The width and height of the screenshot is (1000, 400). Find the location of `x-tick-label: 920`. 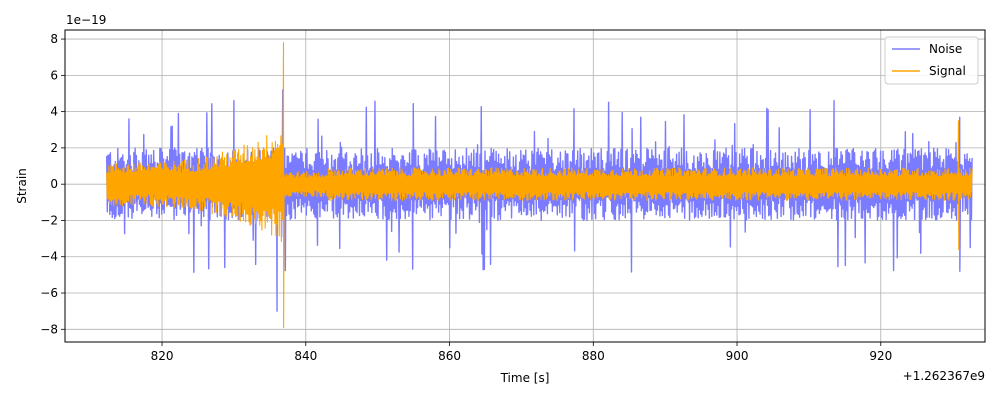

x-tick-label: 920 is located at coordinates (880, 356).